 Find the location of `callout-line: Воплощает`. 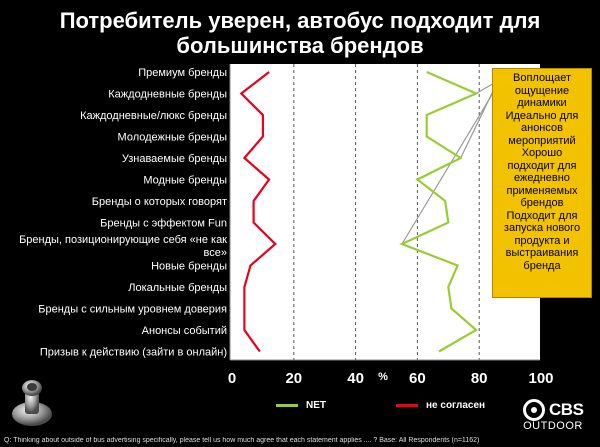

callout-line: Воплощает is located at coordinates (542, 78).